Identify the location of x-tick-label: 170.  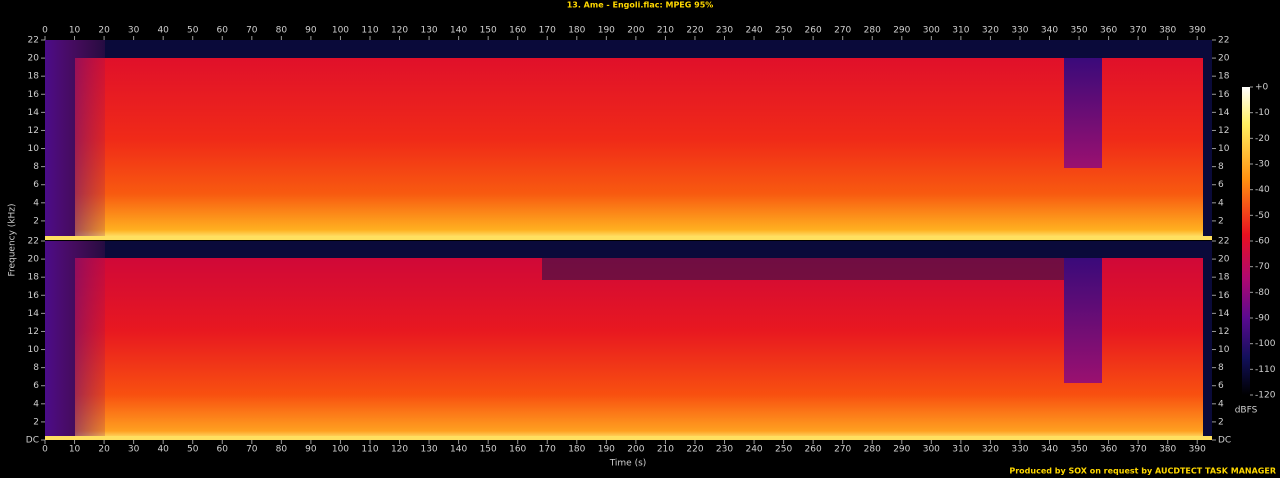
(547, 31).